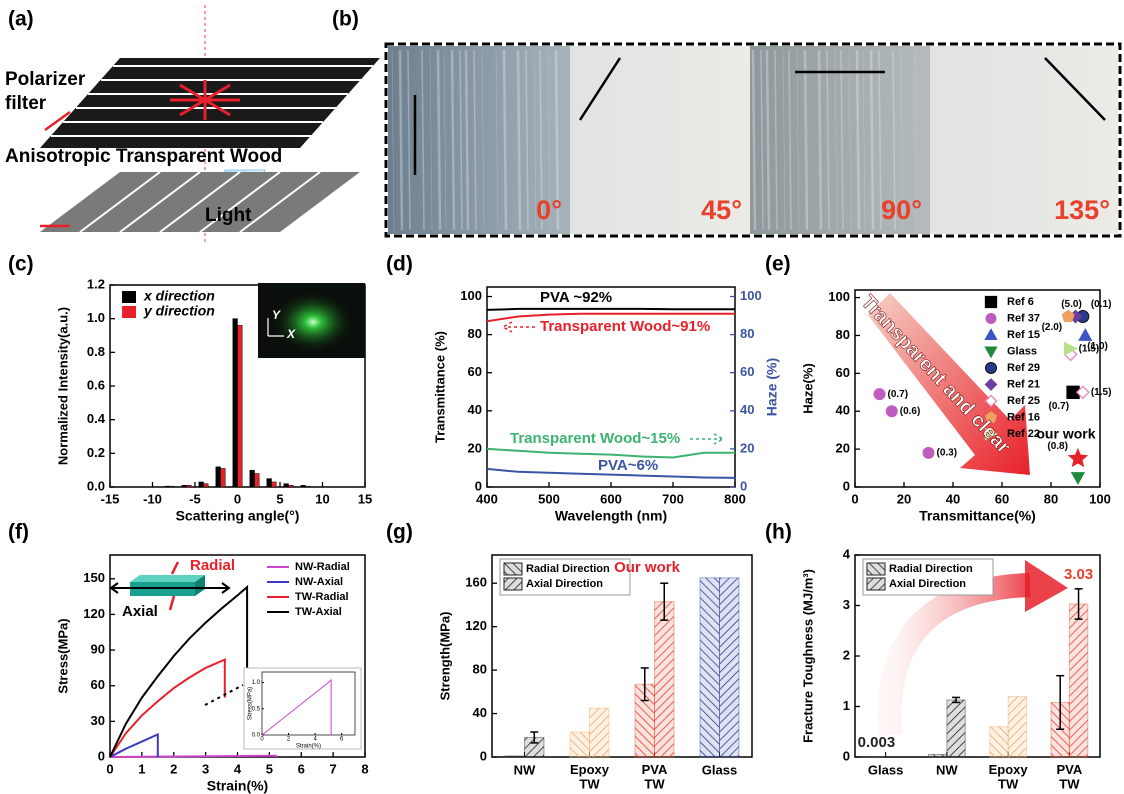  What do you see at coordinates (318, 612) in the screenshot?
I see `legend-label: TW-Axial` at bounding box center [318, 612].